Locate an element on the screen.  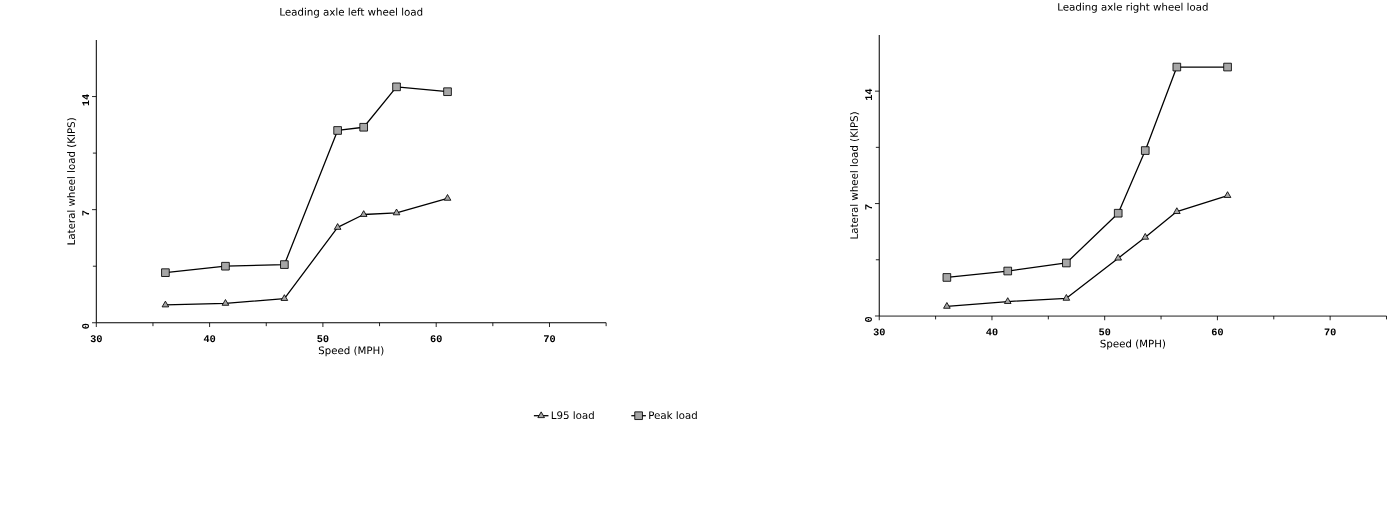
chart-title: Leading axle left wheel load is located at coordinates (351, 12).